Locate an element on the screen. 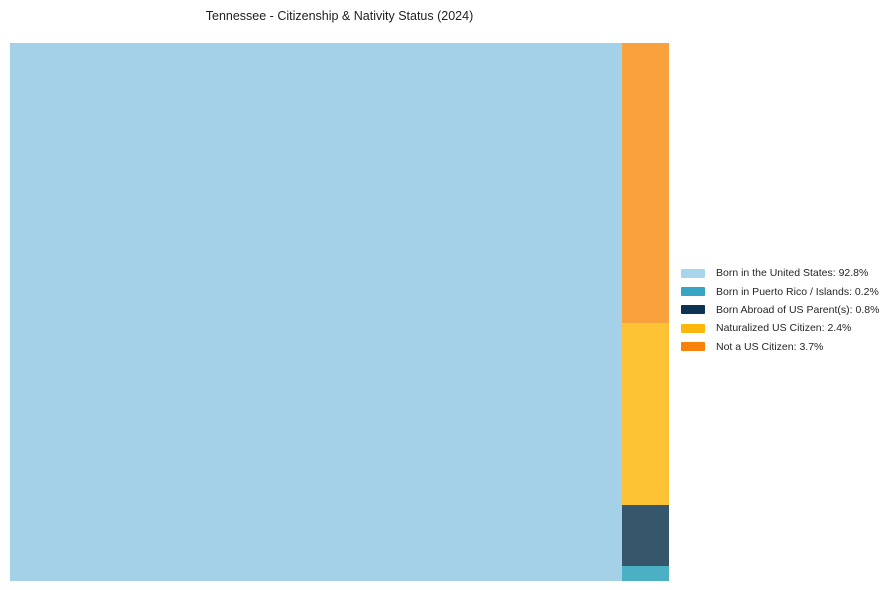  legend-item-not-a-us-citizen: Not a US Citizen: 3.7% is located at coordinates (783, 347).